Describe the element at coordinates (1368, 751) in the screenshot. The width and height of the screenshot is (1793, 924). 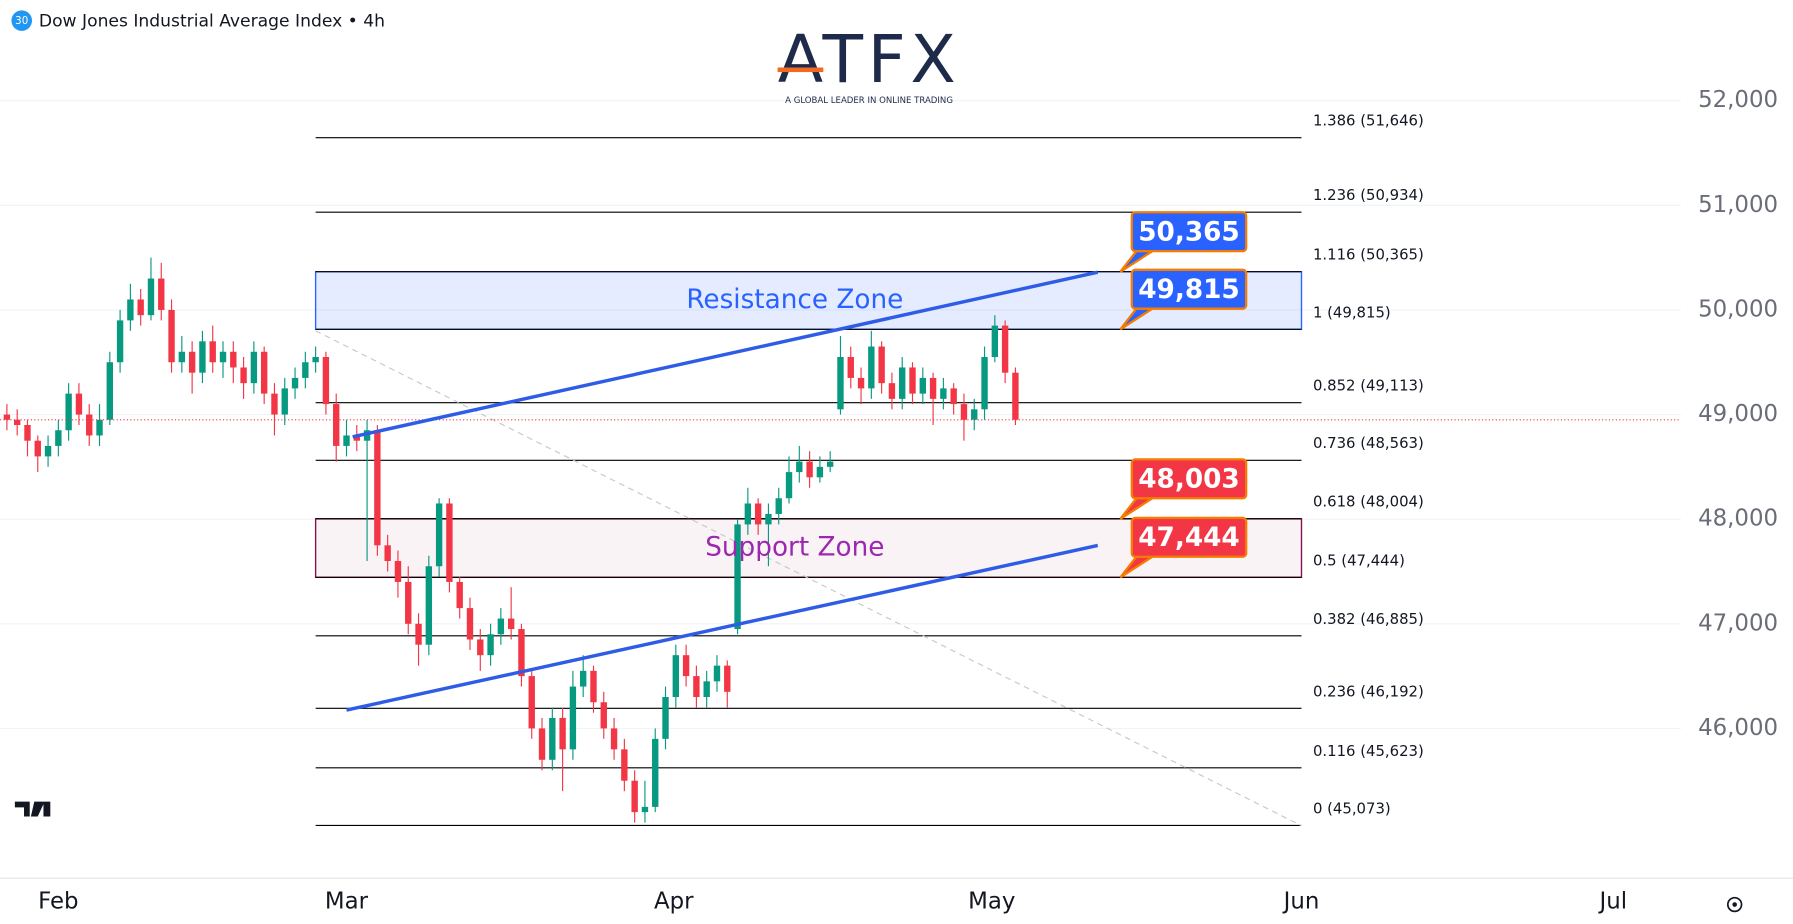
I see `fib-label: 0.116 (45,623)` at that location.